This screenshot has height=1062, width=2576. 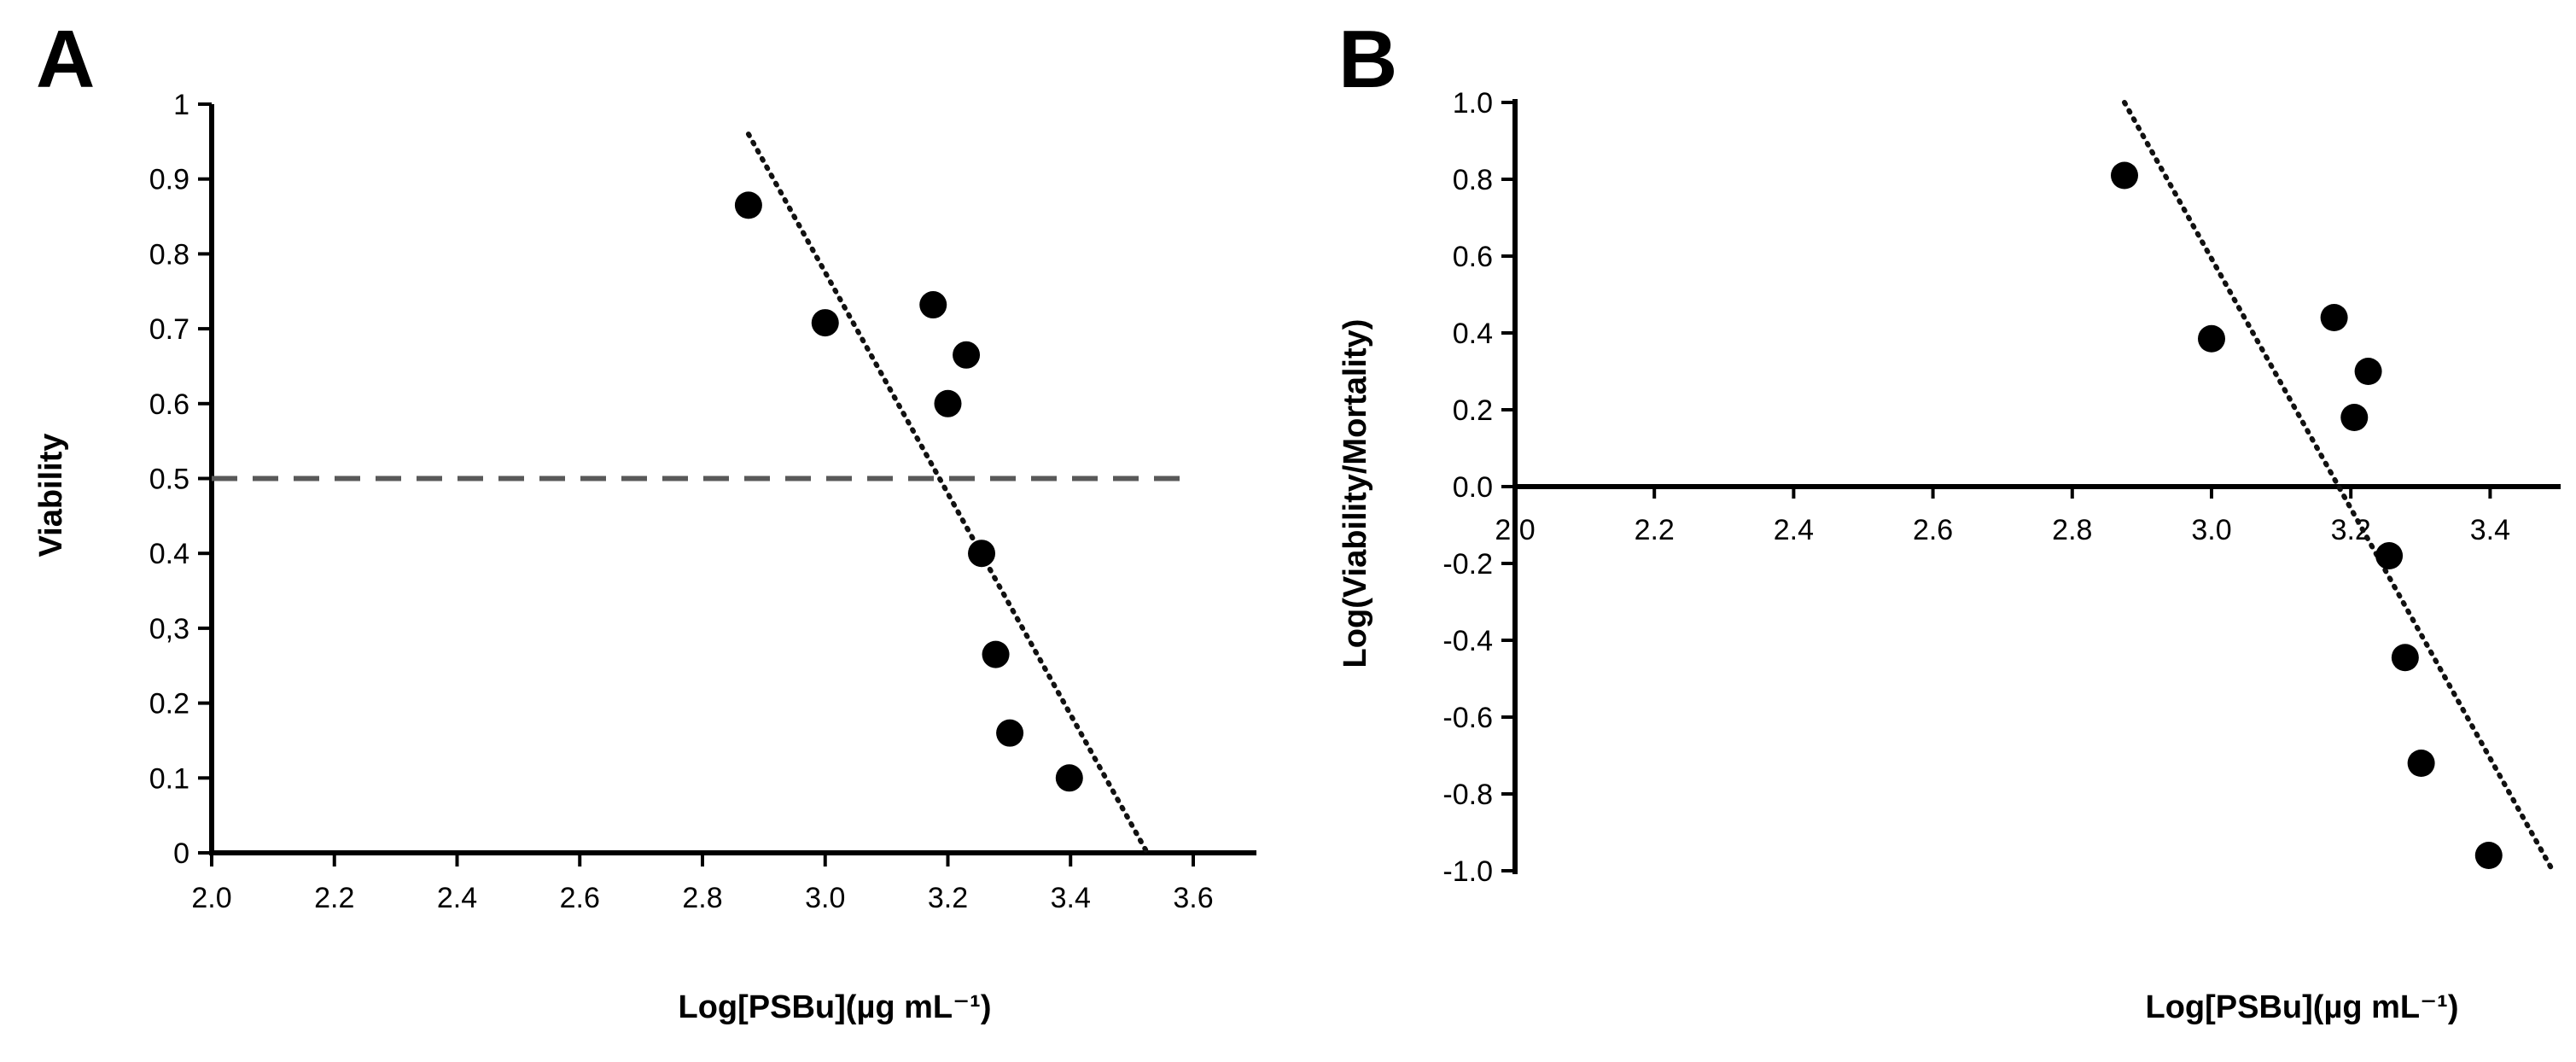 I want to click on a-x-tick-label: 2.2, so click(x=334, y=898).